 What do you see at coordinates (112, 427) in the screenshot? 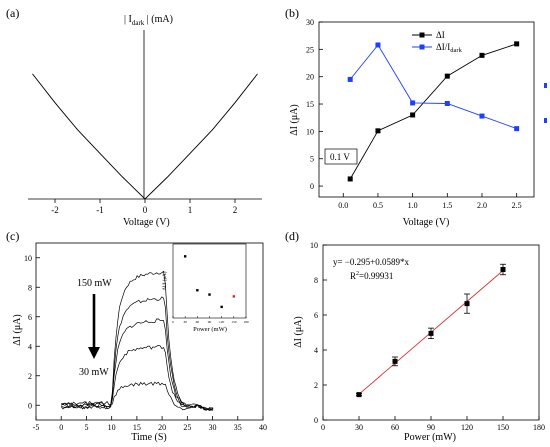
I see `panel-c-xtick-label: 10` at bounding box center [112, 427].